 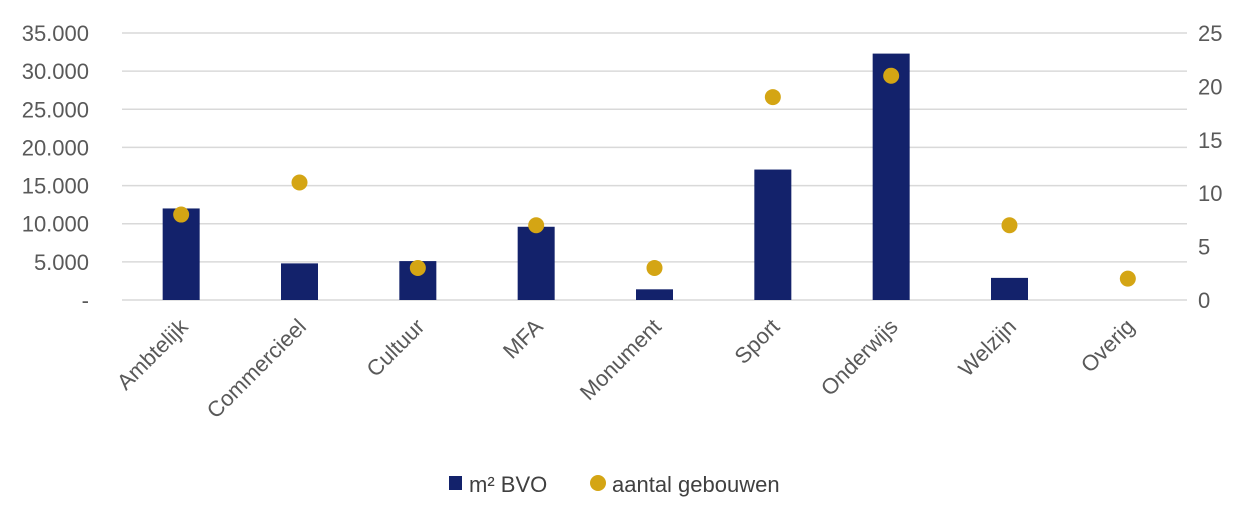 What do you see at coordinates (1210, 86) in the screenshot?
I see `right-tick-label: 20` at bounding box center [1210, 86].